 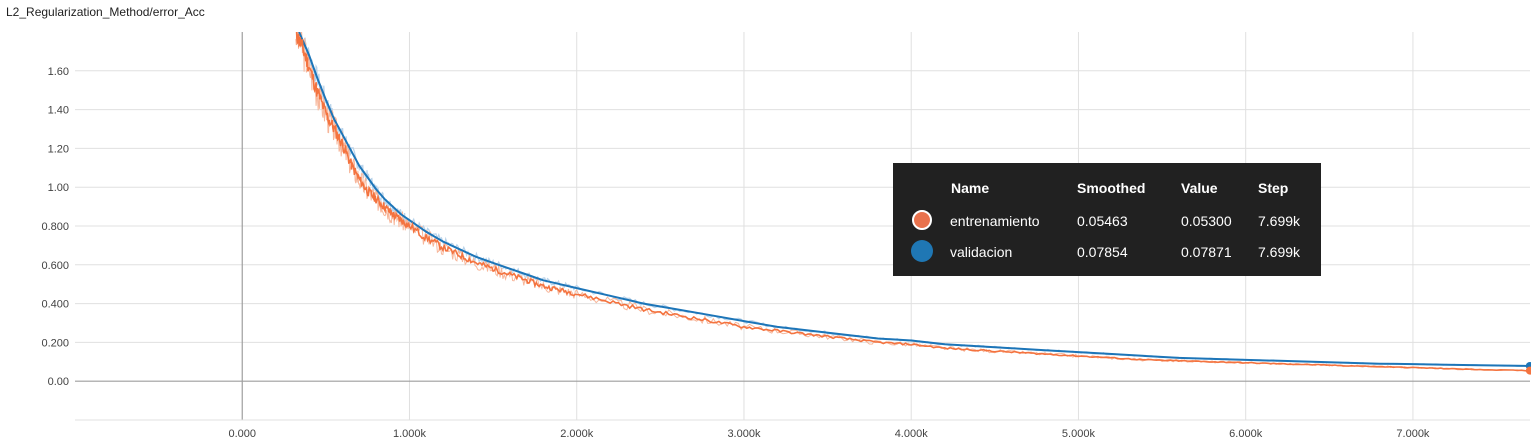 What do you see at coordinates (1273, 188) in the screenshot?
I see `tooltip-header-step: Step` at bounding box center [1273, 188].